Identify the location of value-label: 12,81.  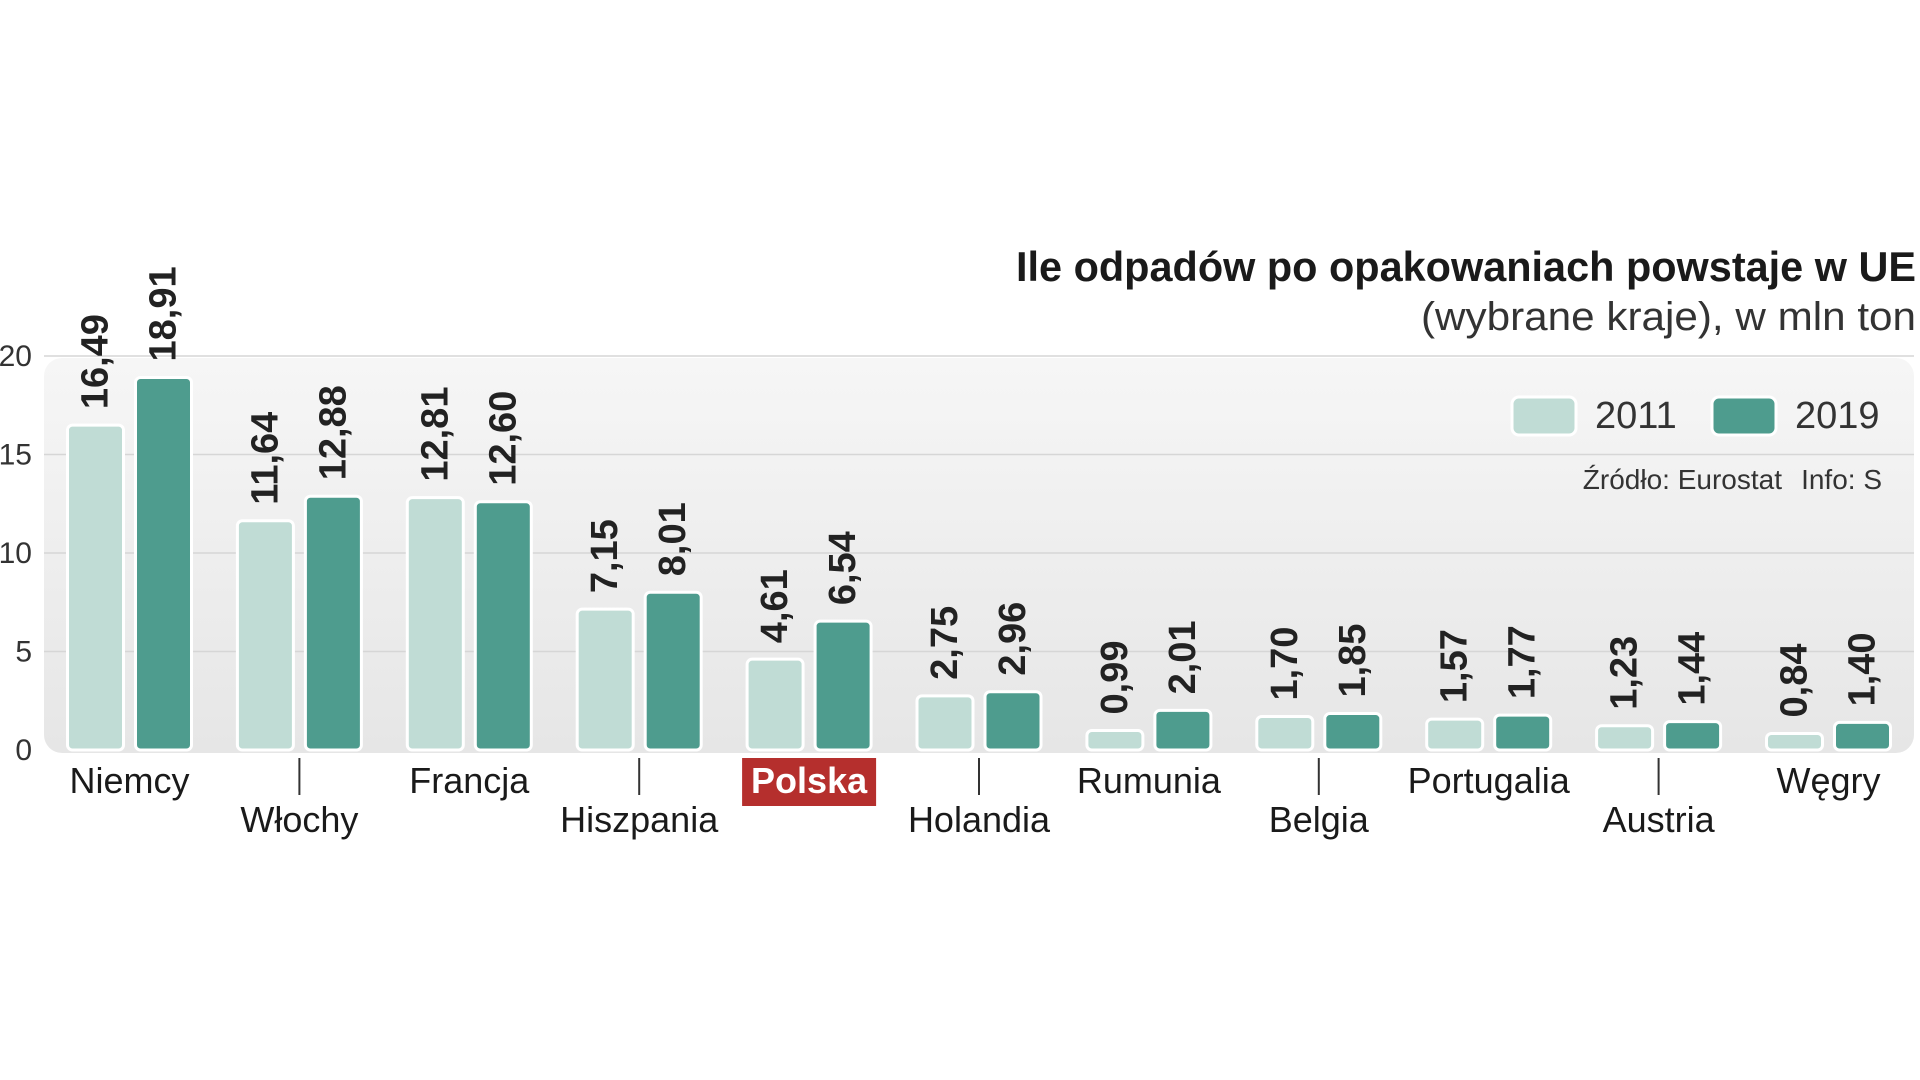
(435, 434).